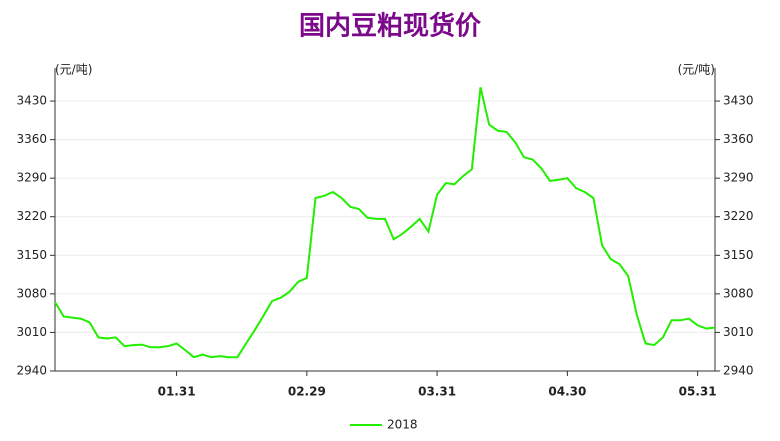 The width and height of the screenshot is (780, 441). Describe the element at coordinates (31, 216) in the screenshot. I see `y-tick-label: 3220` at that location.